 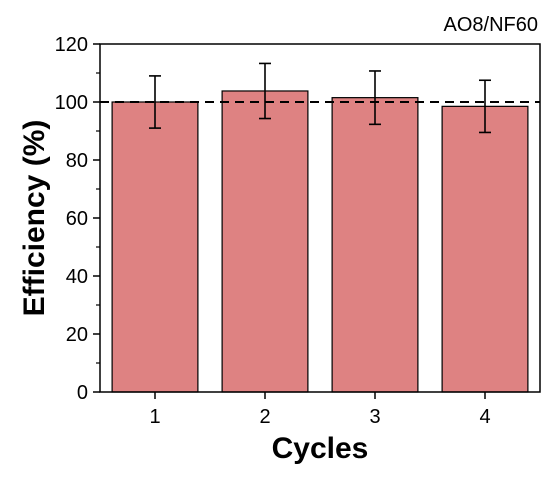 What do you see at coordinates (154, 417) in the screenshot?
I see `x-tick-label: 1` at bounding box center [154, 417].